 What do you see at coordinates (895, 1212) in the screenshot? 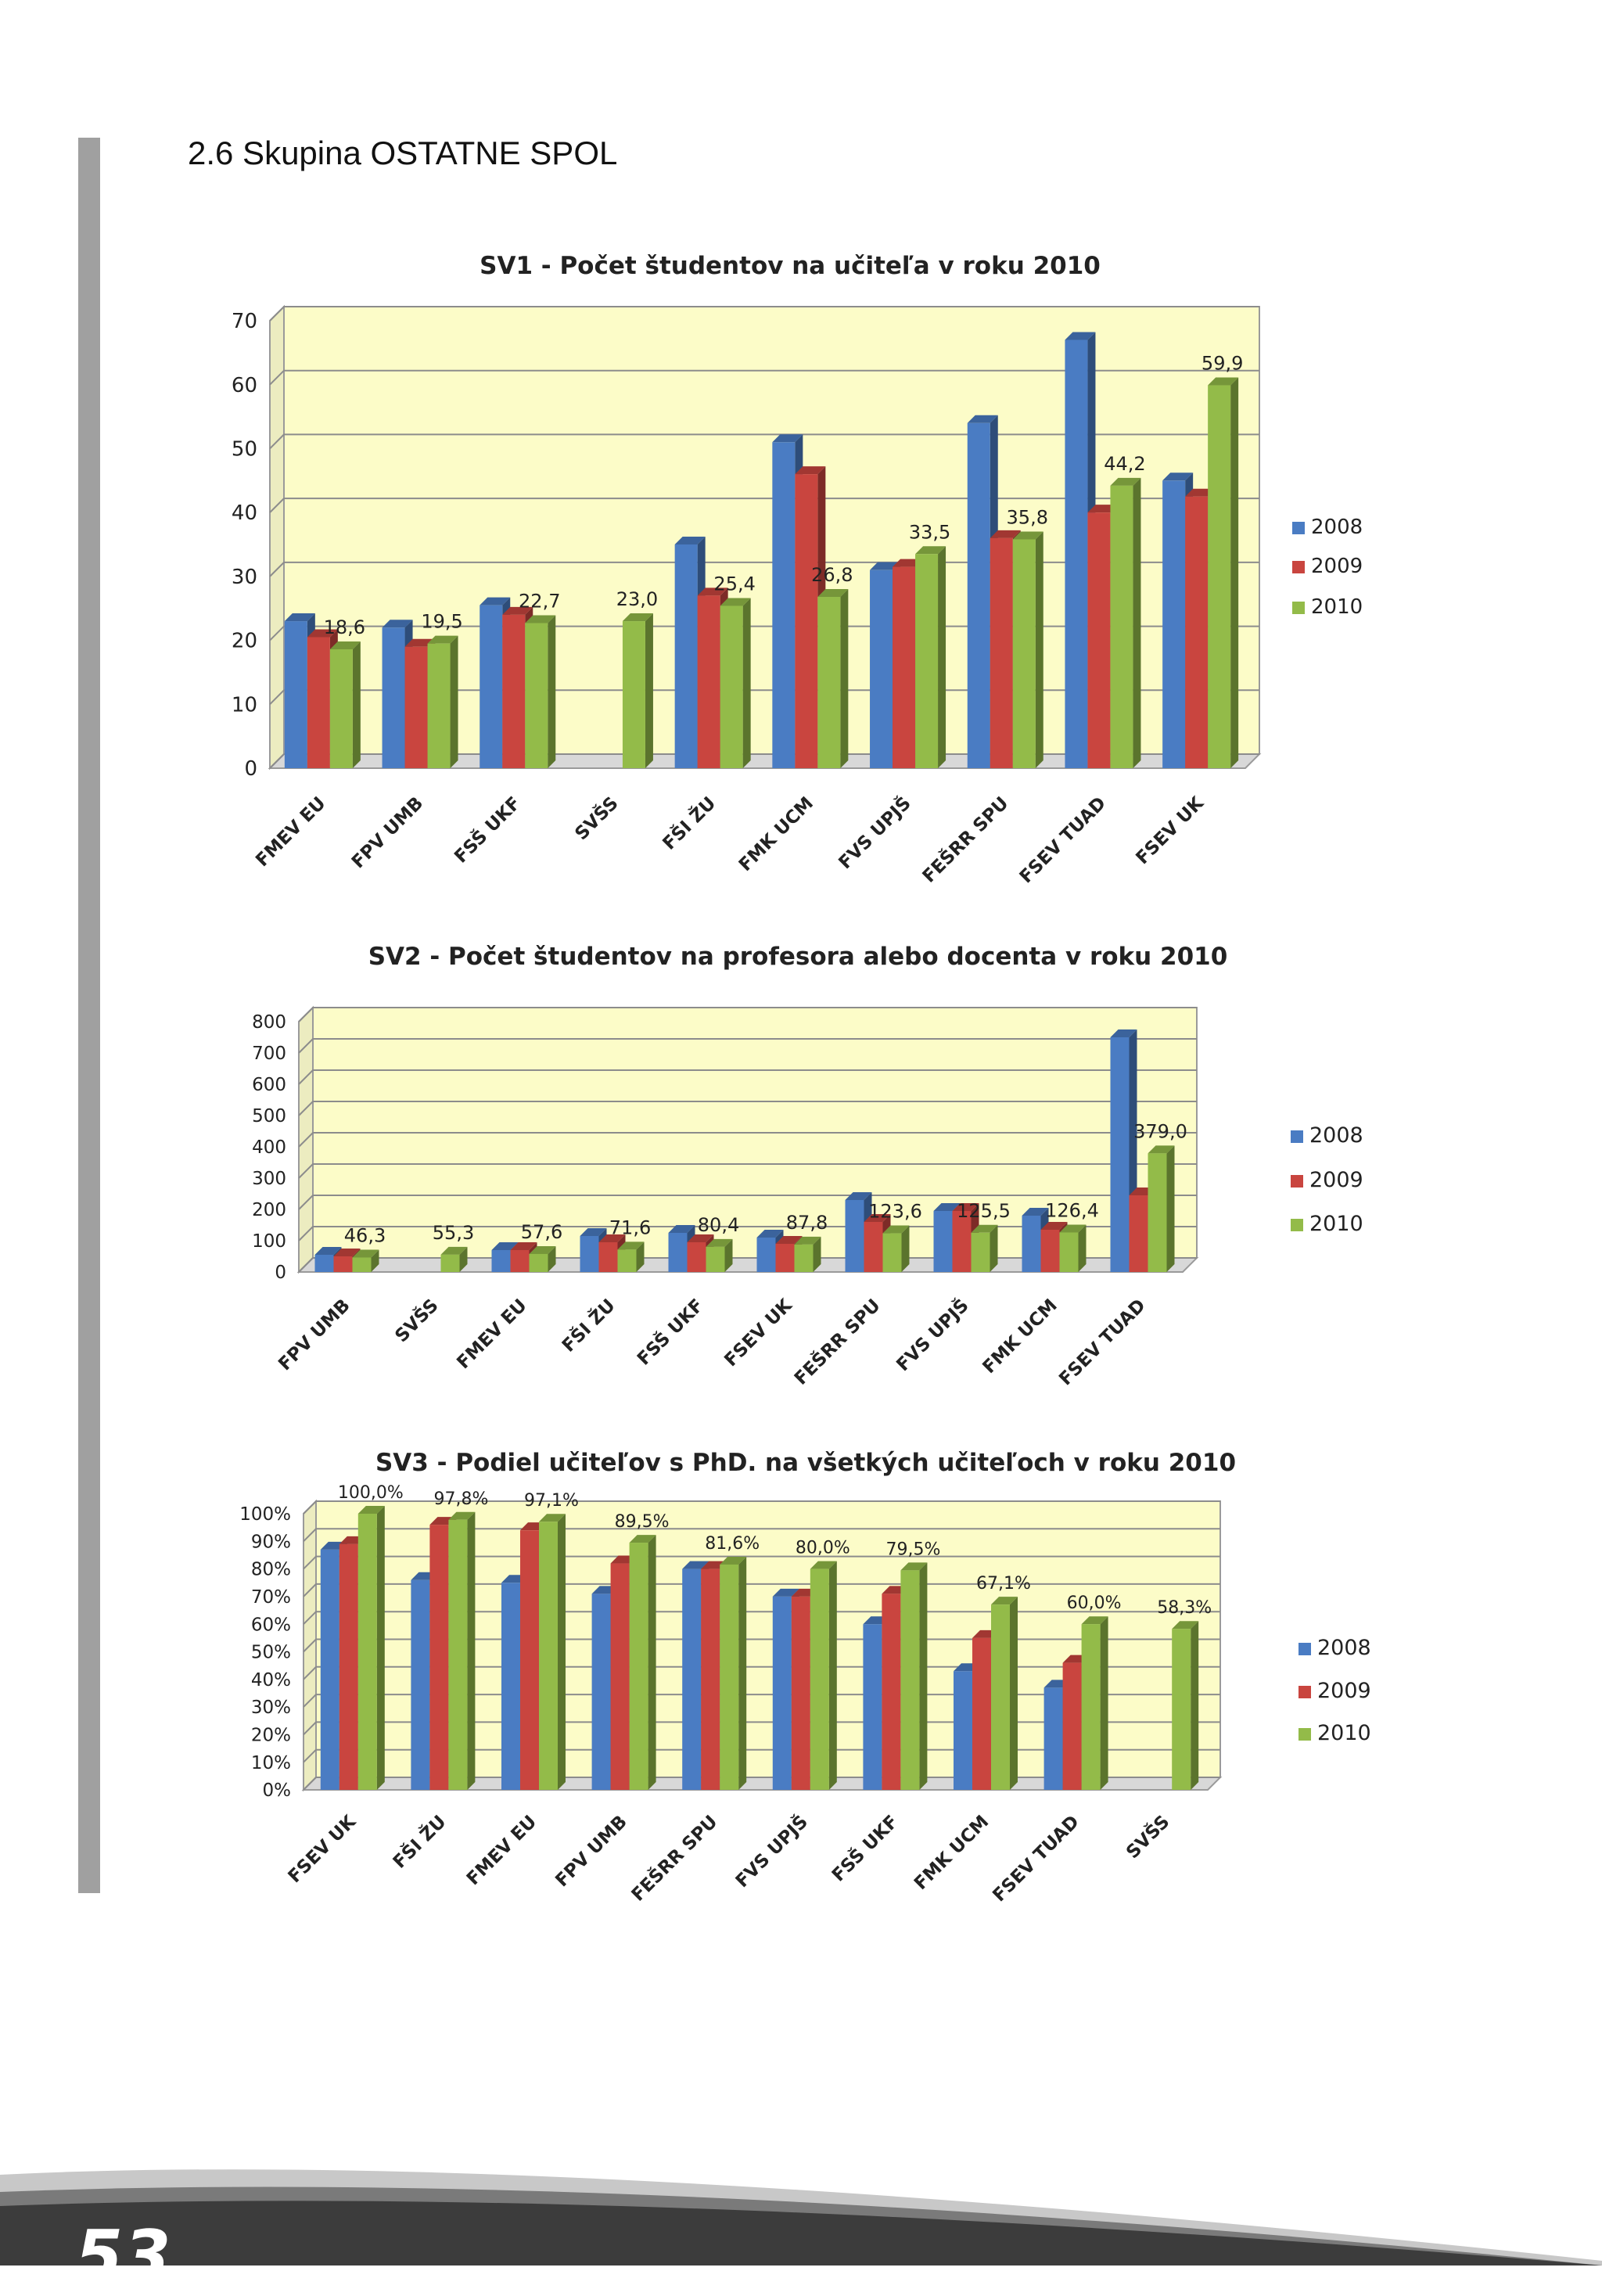
I see `data-label: 123,6` at bounding box center [895, 1212].